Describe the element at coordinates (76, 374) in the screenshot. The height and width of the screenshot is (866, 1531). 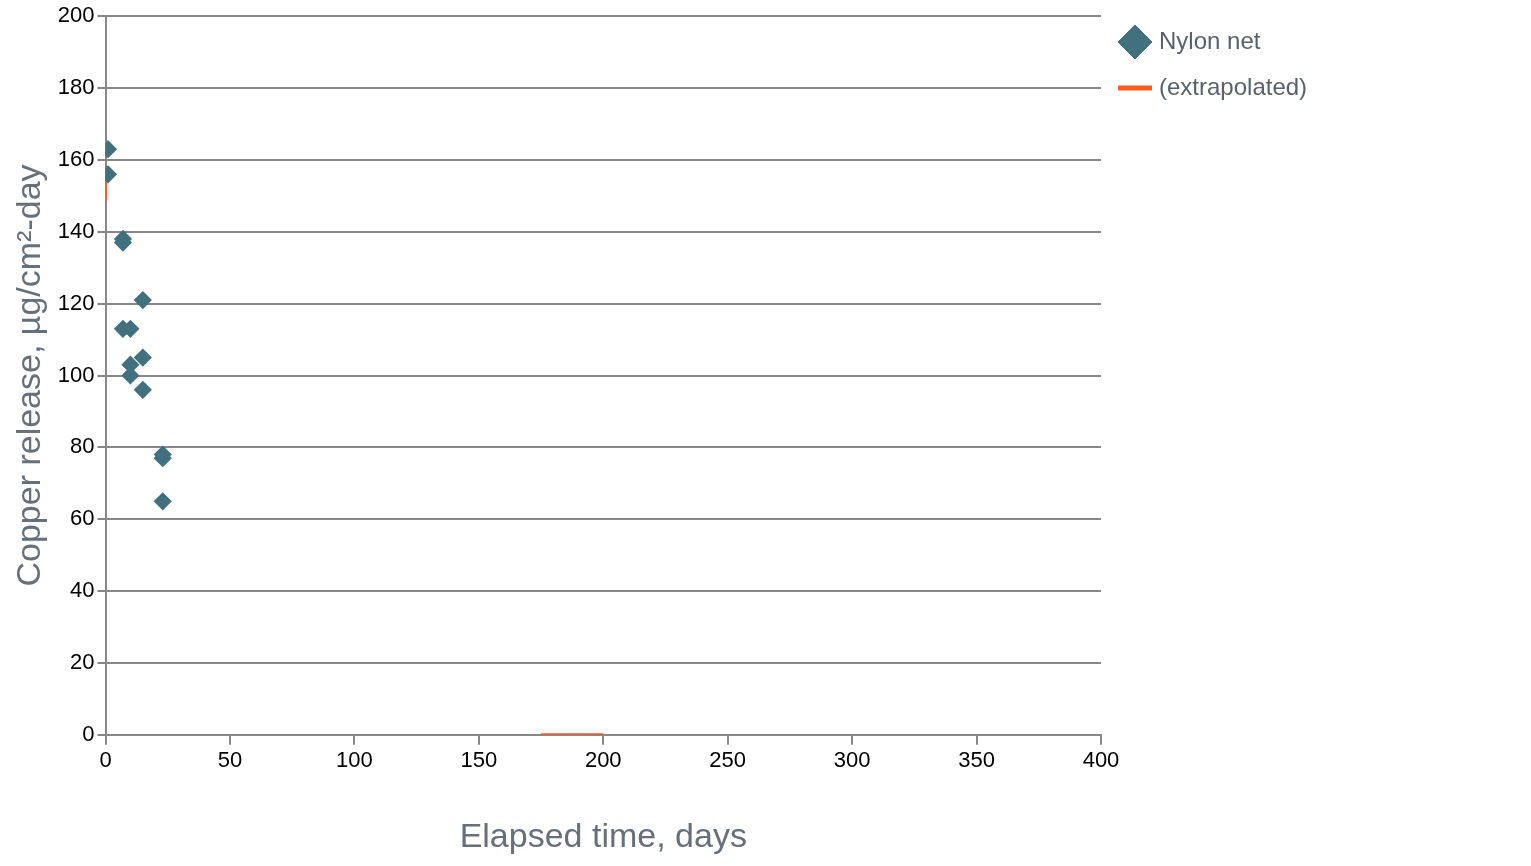
I see `y-tick-label: 100` at that location.